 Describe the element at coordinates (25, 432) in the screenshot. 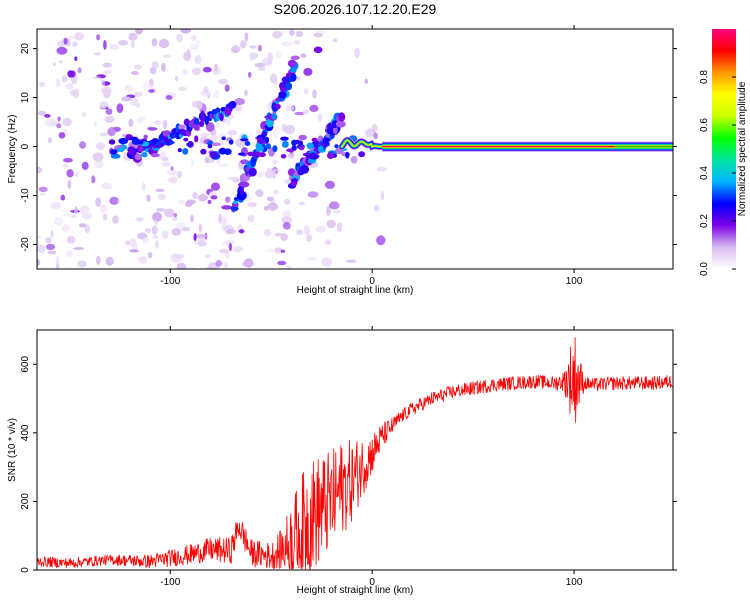

I see `y-tick-label: 400` at that location.